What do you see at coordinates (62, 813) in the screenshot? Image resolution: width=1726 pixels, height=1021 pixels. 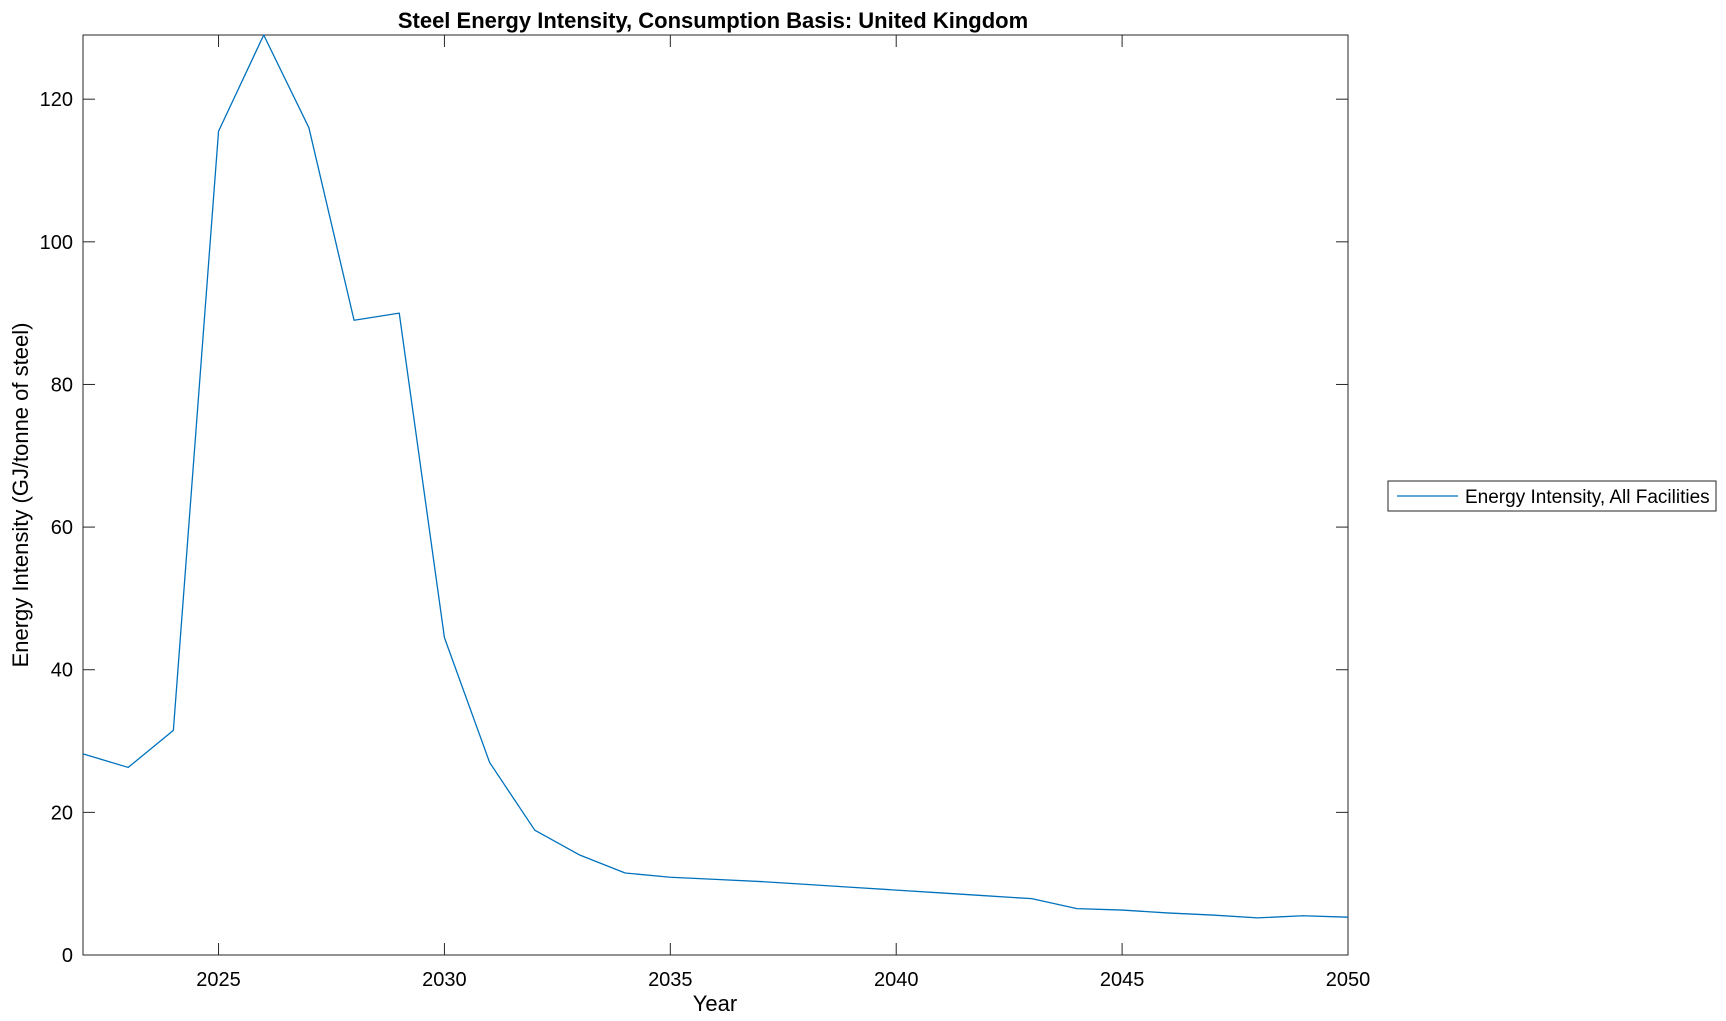 I see `y-tick-label: 20` at bounding box center [62, 813].